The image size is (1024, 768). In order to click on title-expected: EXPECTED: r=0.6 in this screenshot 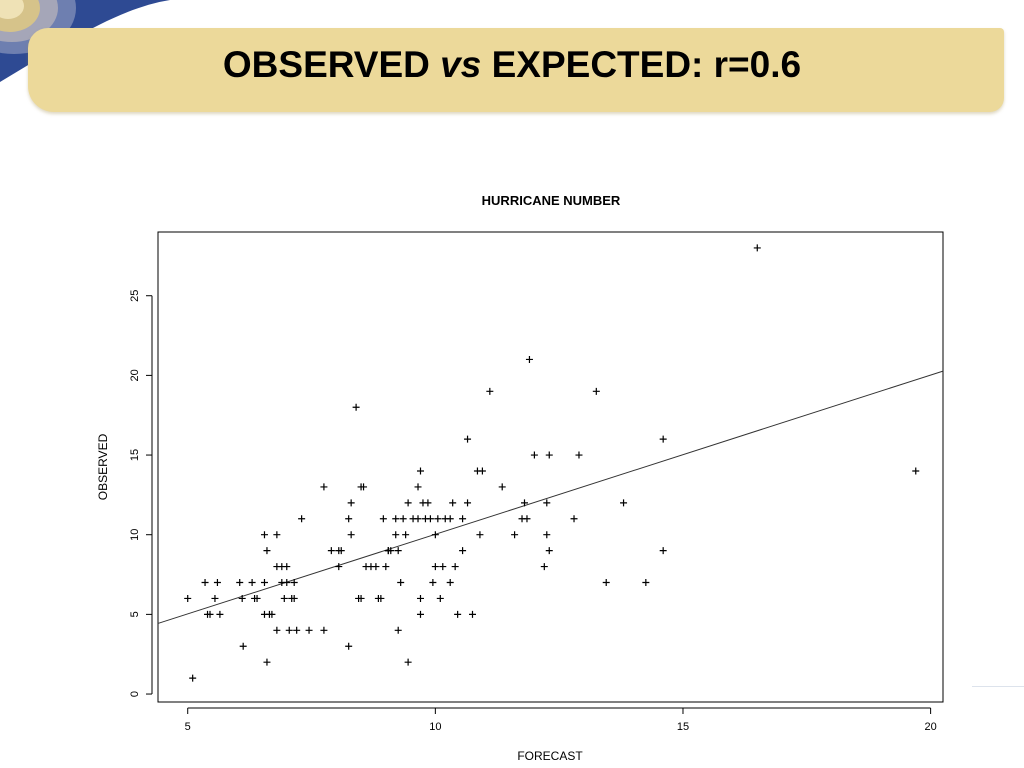, I will do `click(646, 64)`.